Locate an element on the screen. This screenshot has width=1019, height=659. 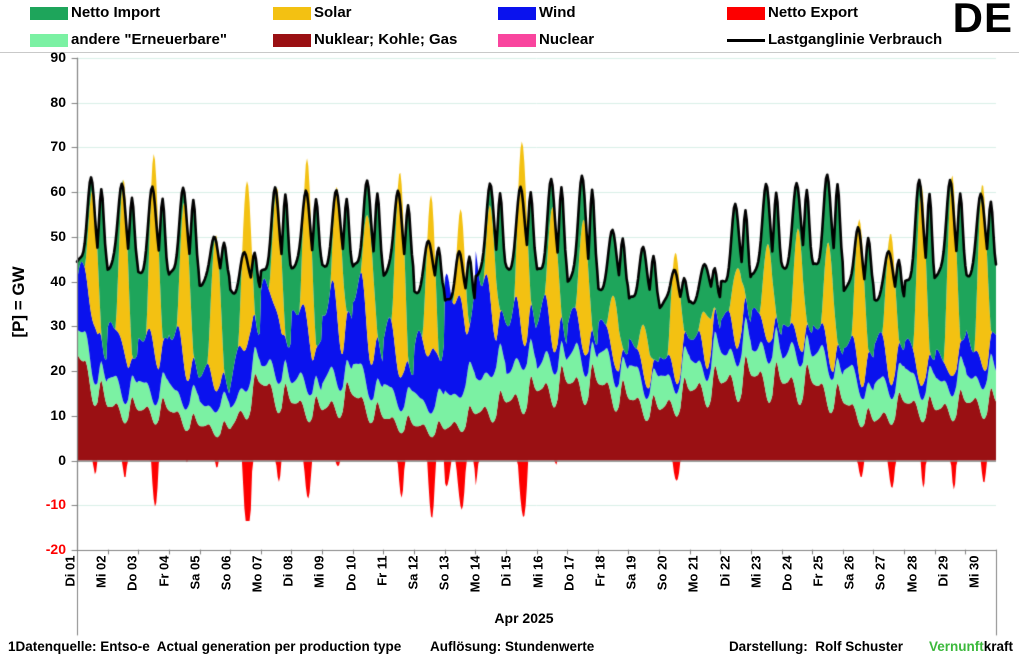
y-tick-label: 30 is located at coordinates (58, 325).